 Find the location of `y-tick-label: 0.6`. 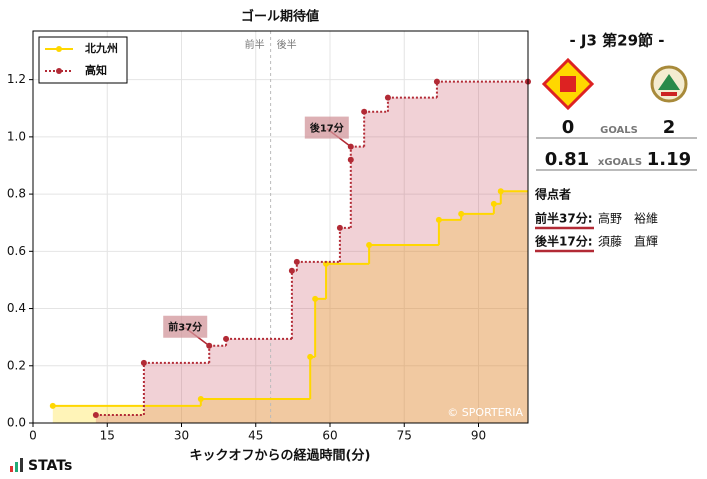

y-tick-label: 0.6 is located at coordinates (16, 251).